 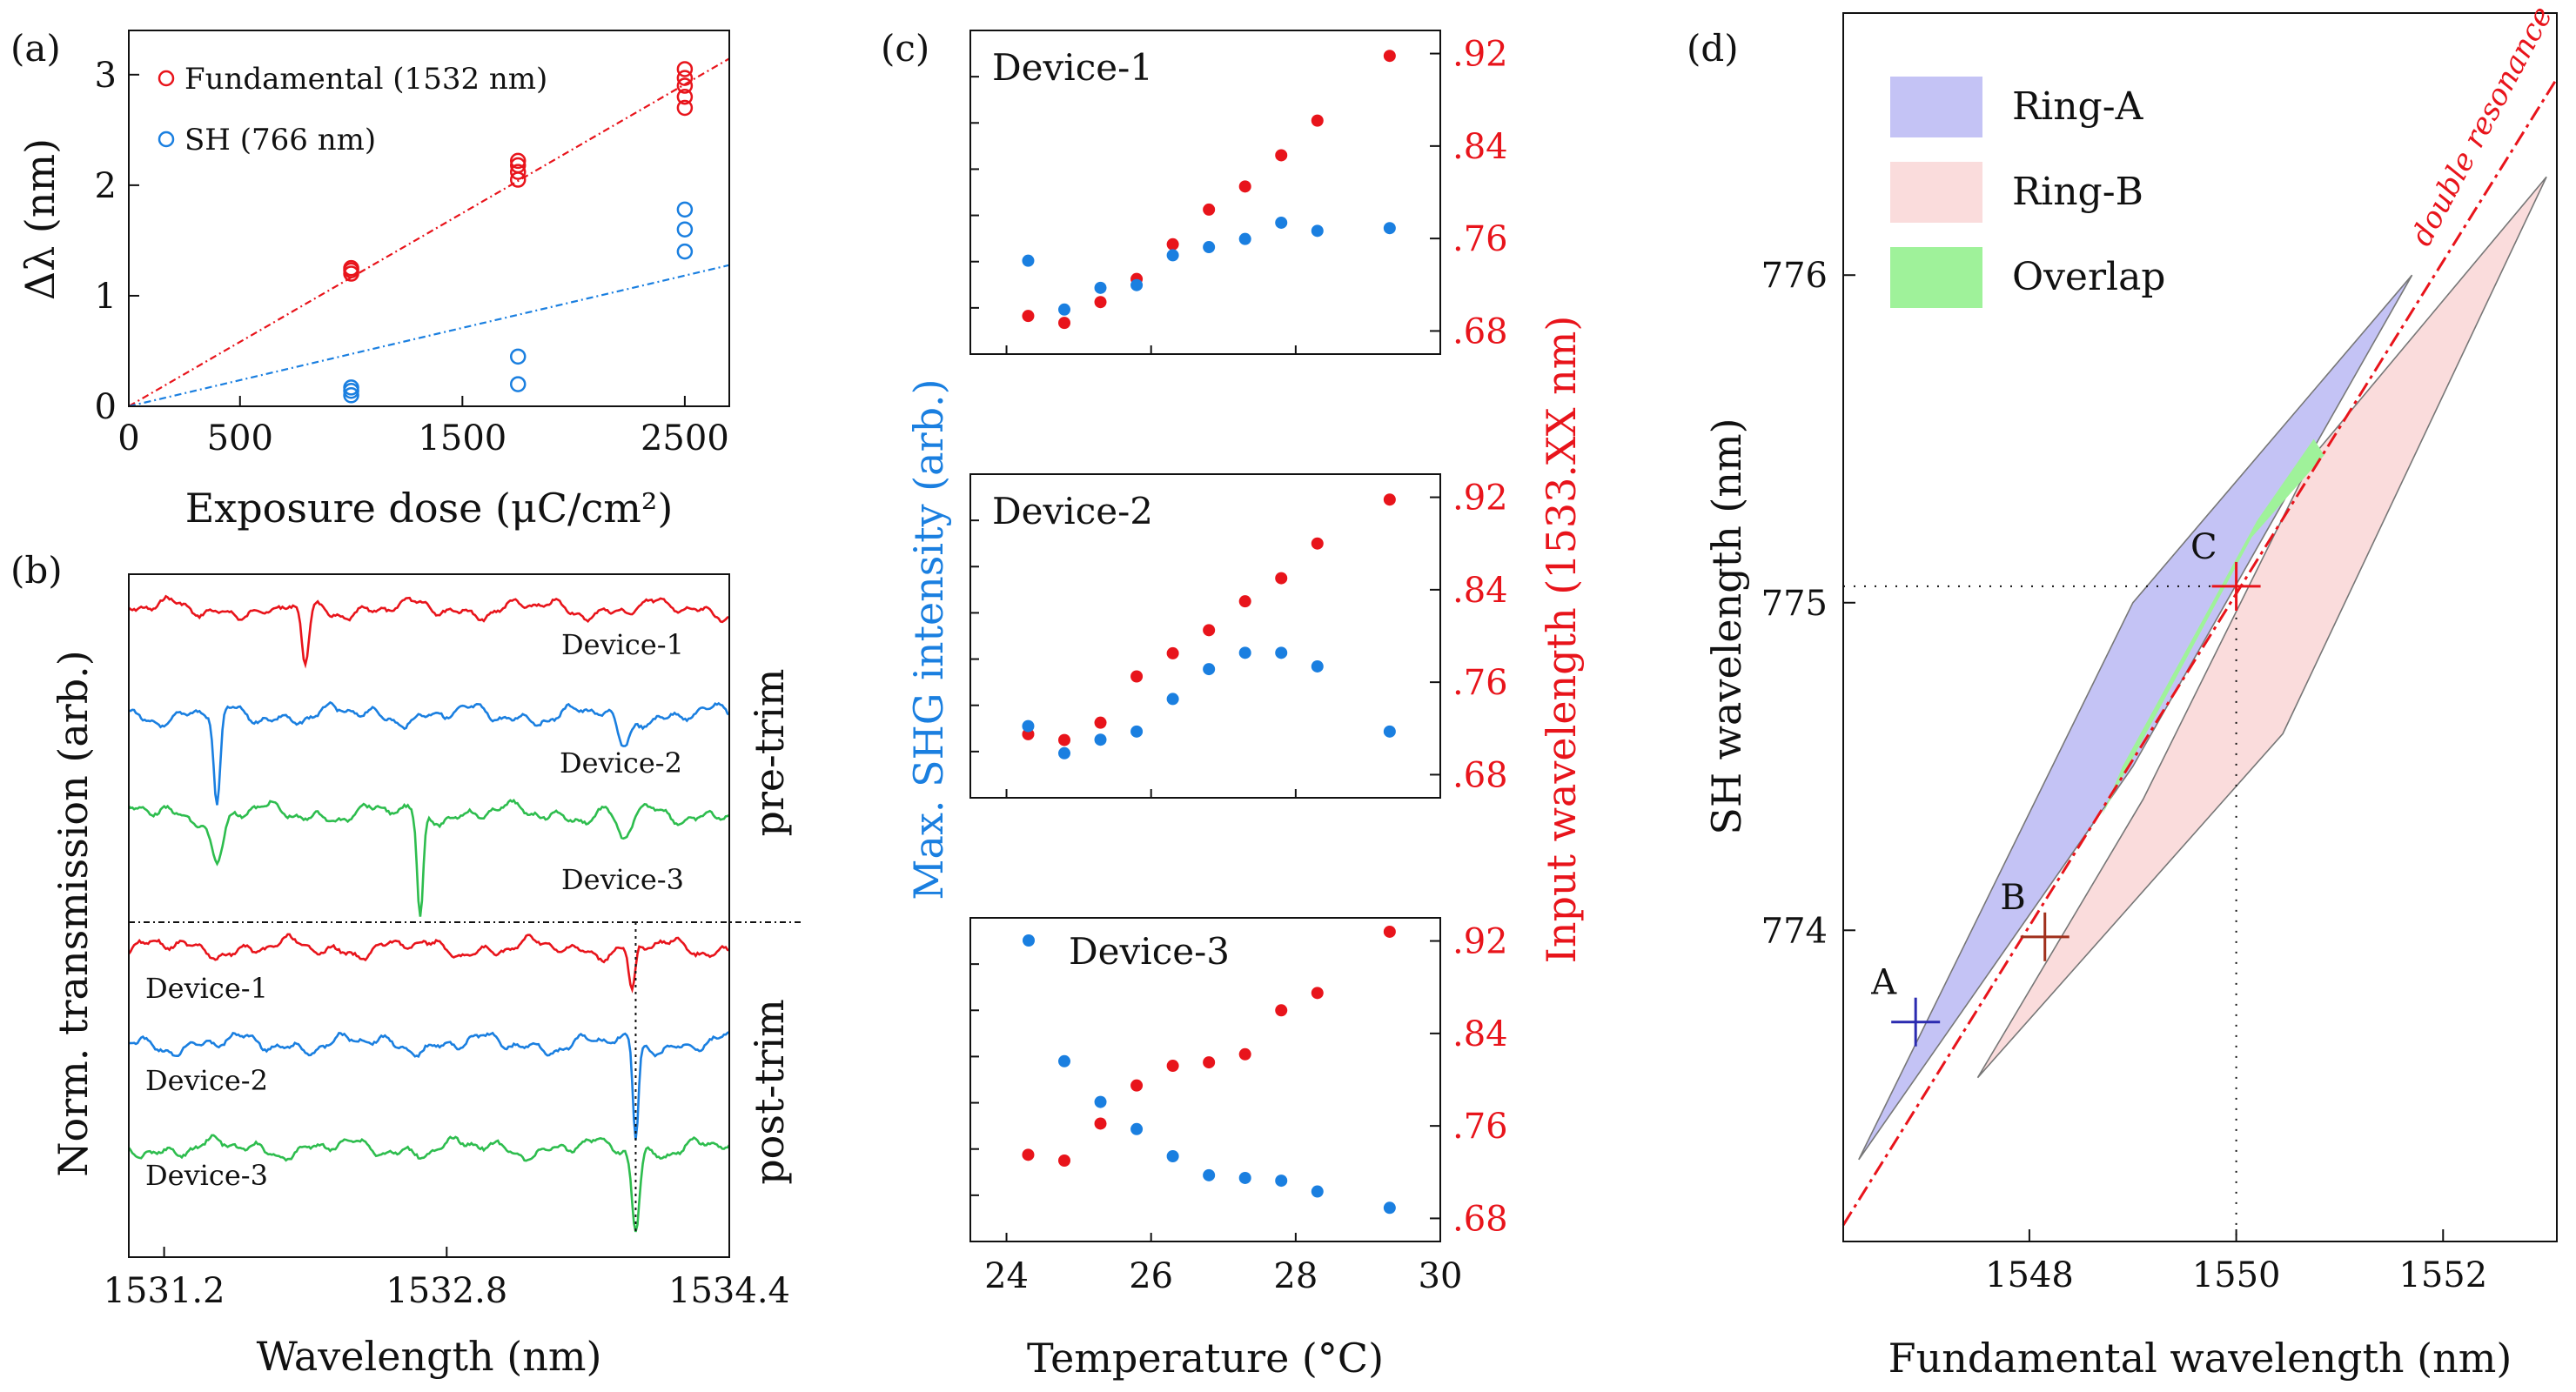 I want to click on panel-b-frame, so click(x=429, y=915).